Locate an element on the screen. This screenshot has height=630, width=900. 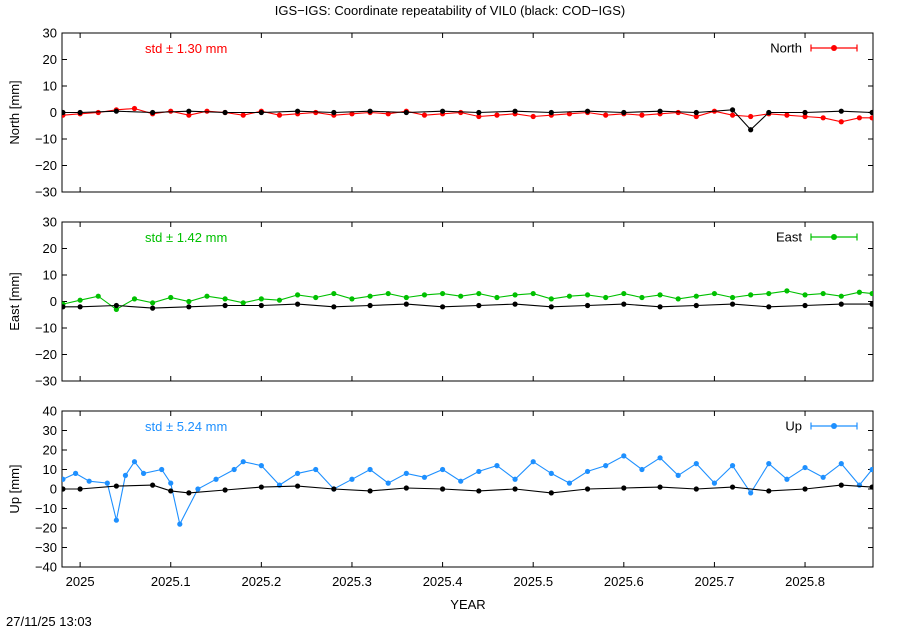
up-series-group is located at coordinates (467, 490).